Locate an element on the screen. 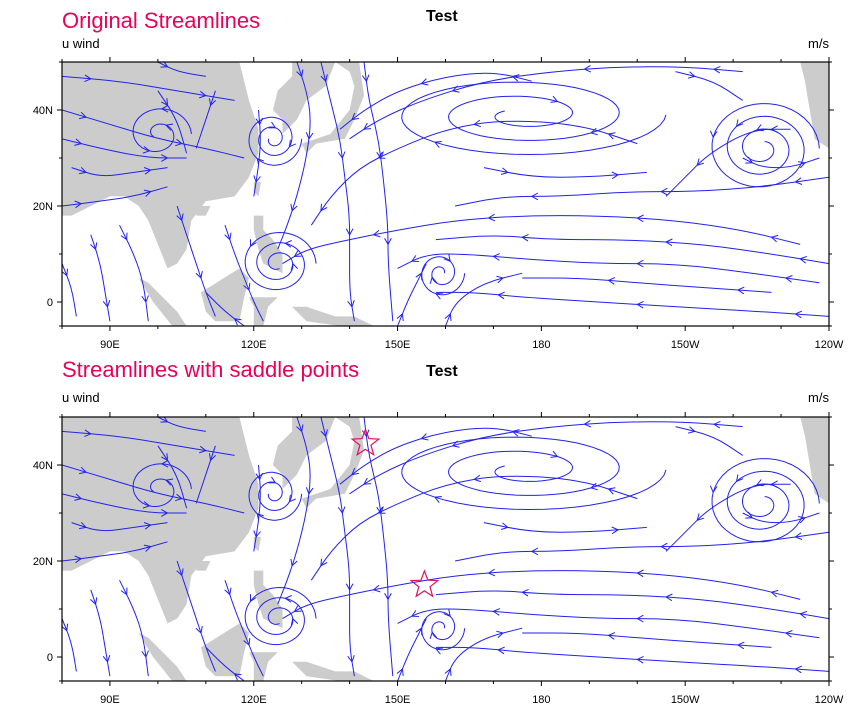  x-tick-label: 150E is located at coordinates (398, 345).